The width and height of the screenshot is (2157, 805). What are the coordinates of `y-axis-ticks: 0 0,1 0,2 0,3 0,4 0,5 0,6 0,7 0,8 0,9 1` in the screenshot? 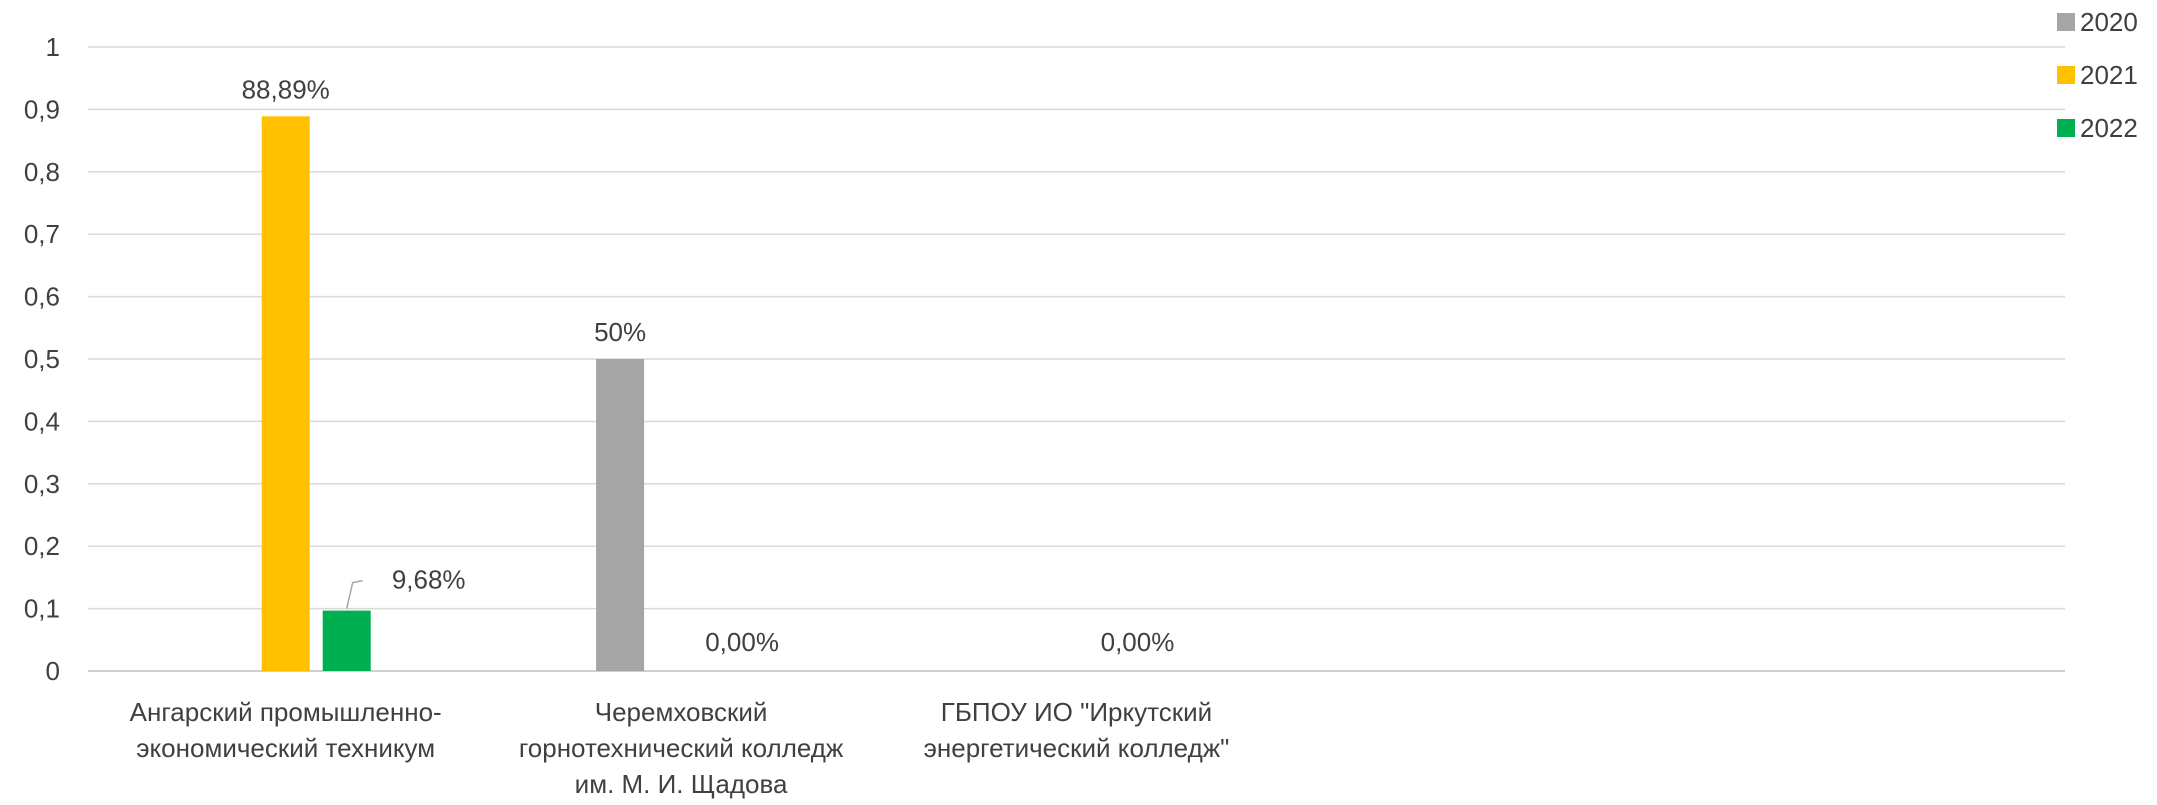 It's located at (42, 359).